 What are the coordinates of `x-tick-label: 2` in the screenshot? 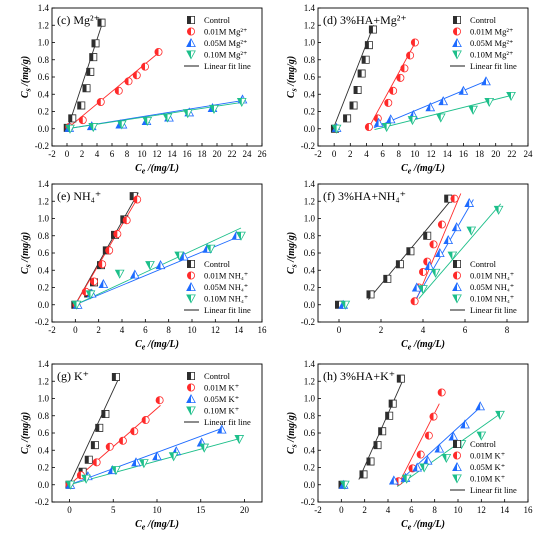 It's located at (82, 154).